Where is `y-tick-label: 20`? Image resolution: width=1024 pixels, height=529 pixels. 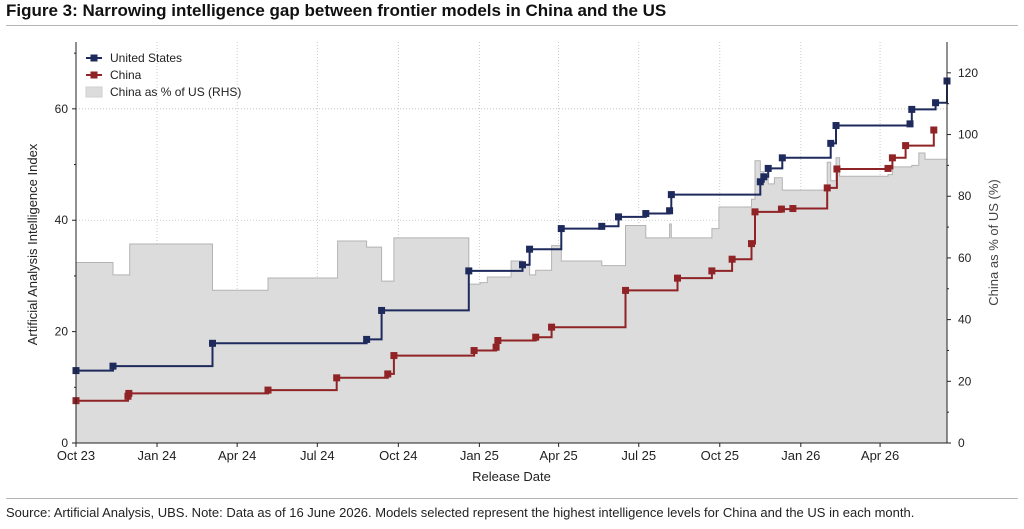
y-tick-label: 20 is located at coordinates (62, 332).